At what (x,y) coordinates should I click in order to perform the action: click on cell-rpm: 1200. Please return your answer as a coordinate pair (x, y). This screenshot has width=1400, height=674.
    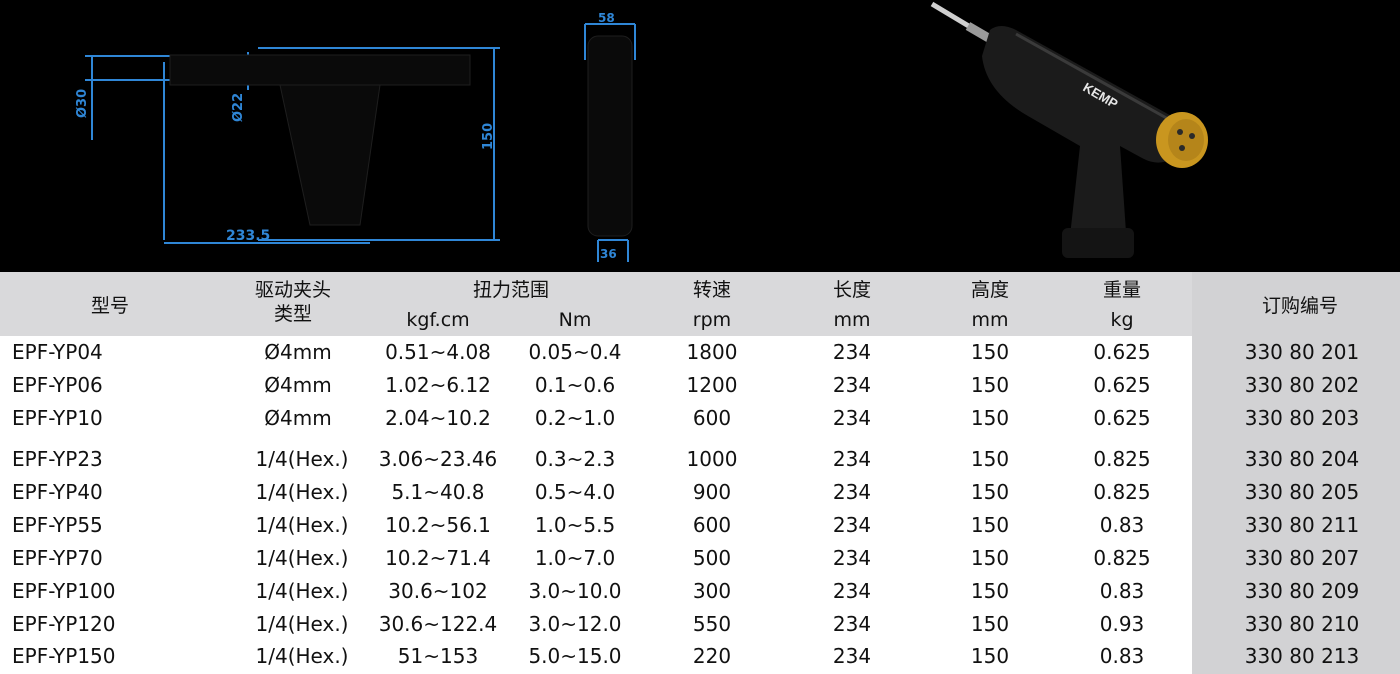
    Looking at the image, I should click on (712, 385).